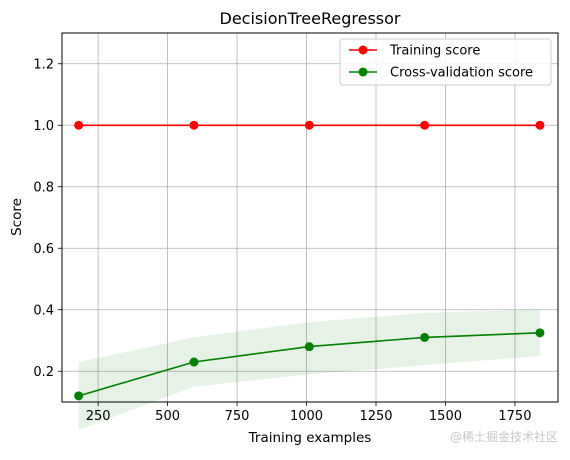  I want to click on legend-training-score-marker, so click(363, 50).